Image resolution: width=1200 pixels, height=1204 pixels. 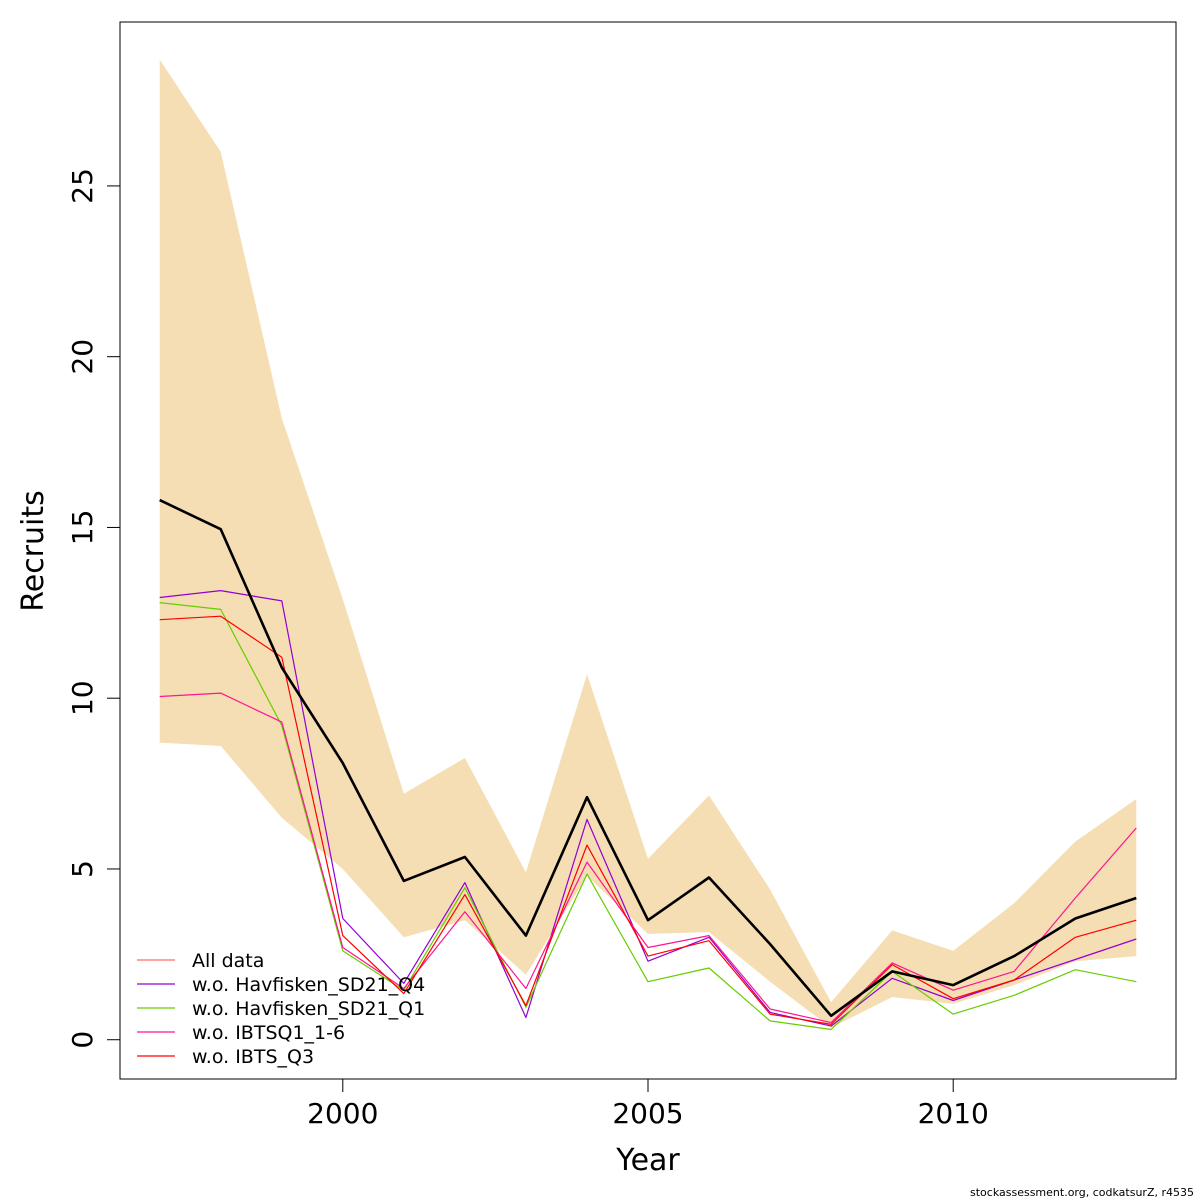 I want to click on y-tick-label: 20, so click(x=82, y=357).